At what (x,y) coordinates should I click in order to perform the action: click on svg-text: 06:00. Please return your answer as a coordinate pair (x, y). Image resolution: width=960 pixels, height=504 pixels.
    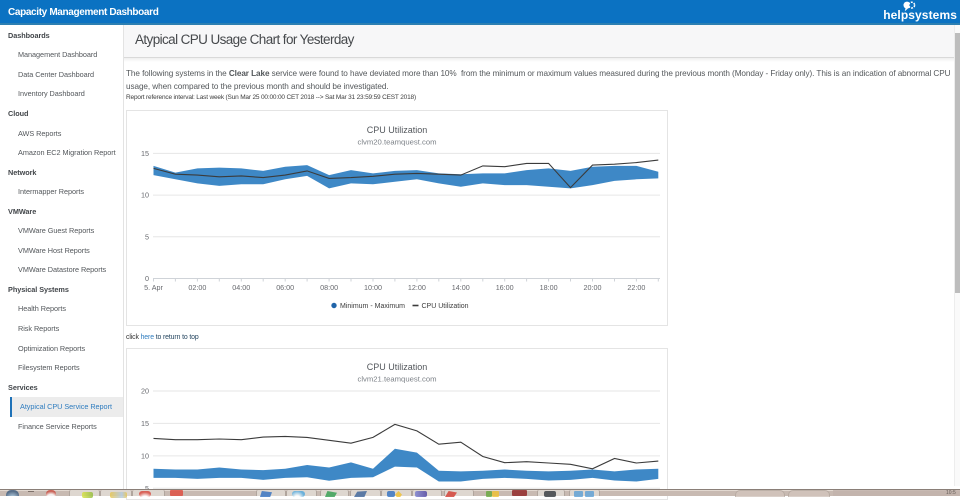
    Looking at the image, I should click on (285, 287).